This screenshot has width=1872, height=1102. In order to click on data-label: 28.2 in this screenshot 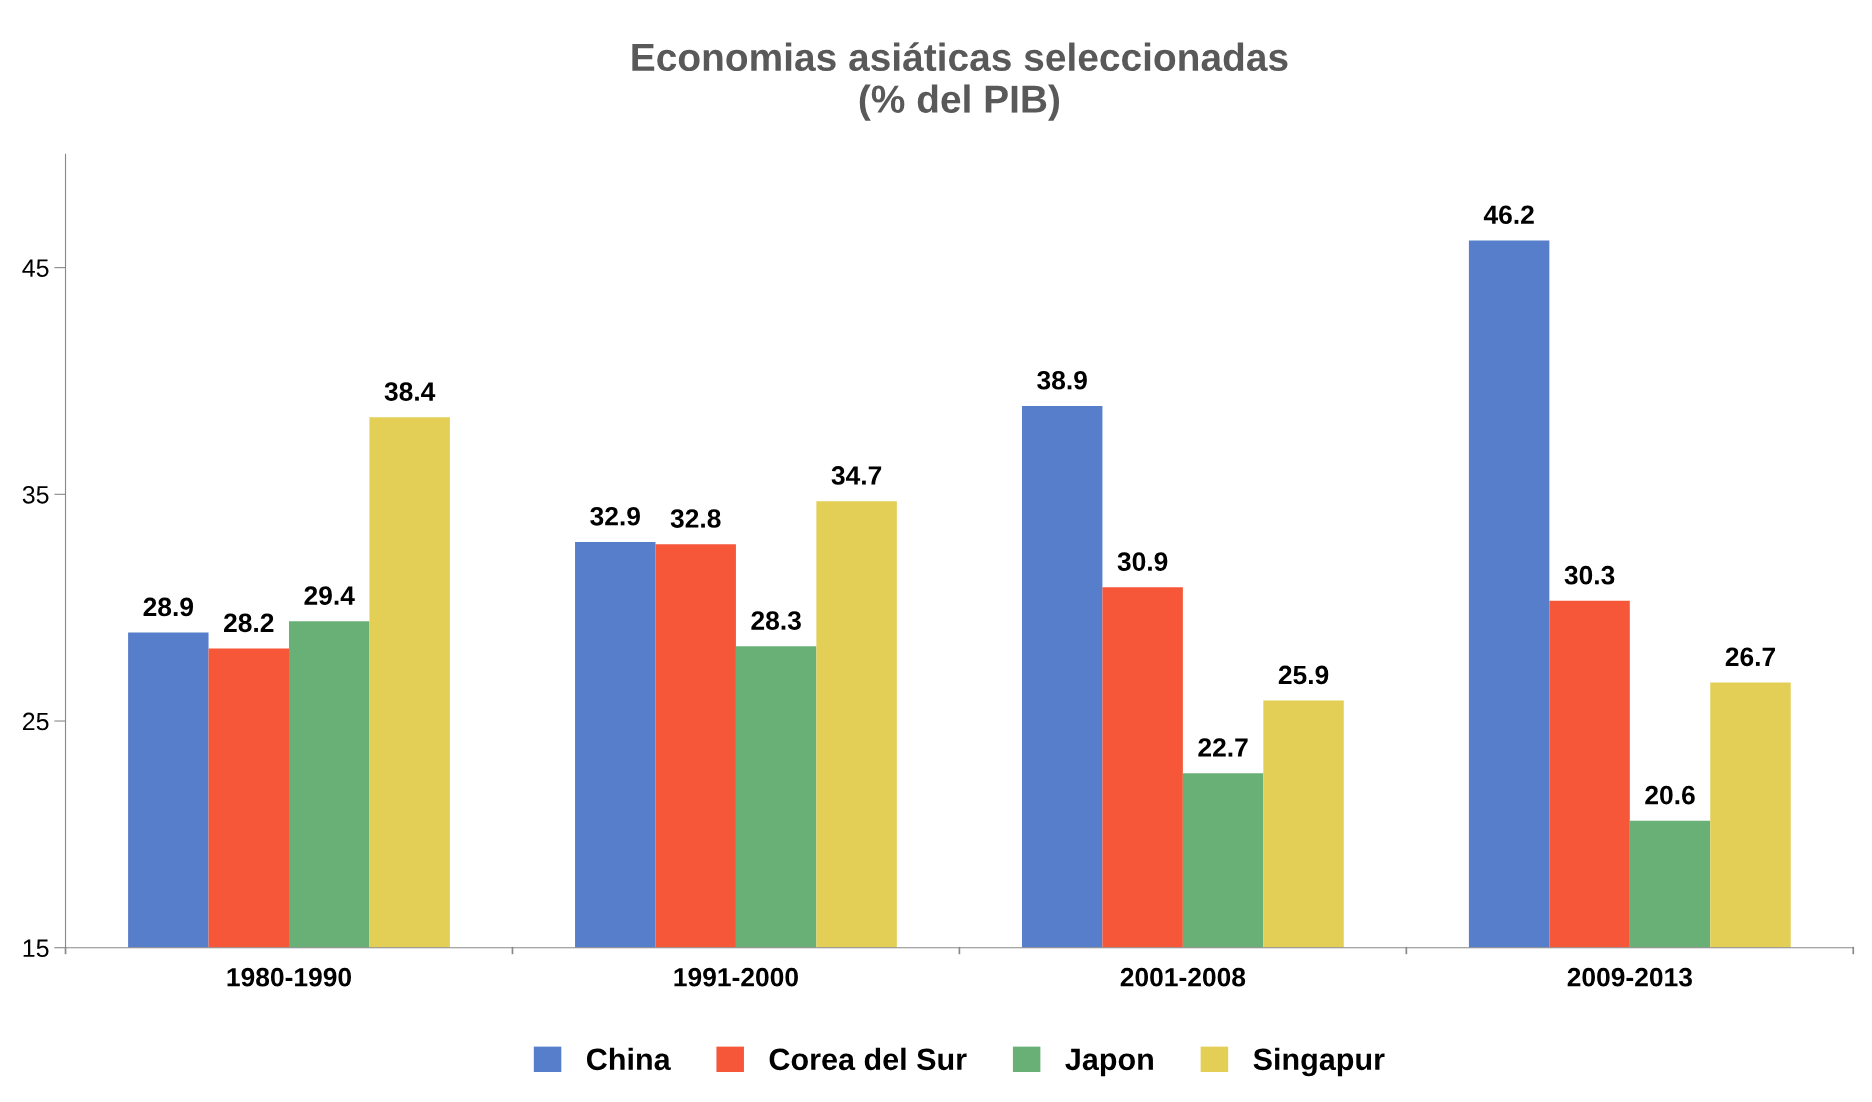, I will do `click(249, 623)`.